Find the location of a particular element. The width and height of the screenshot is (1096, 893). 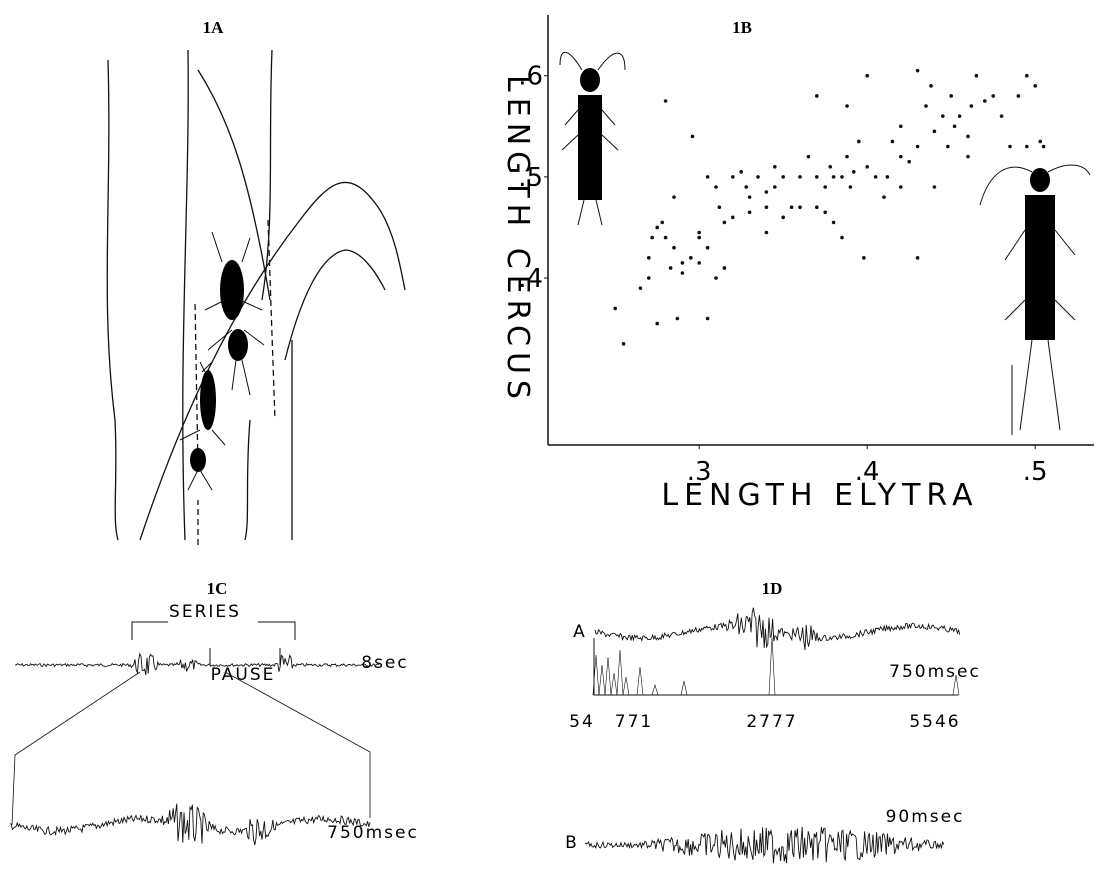

panel-label: 1A is located at coordinates (214, 27).